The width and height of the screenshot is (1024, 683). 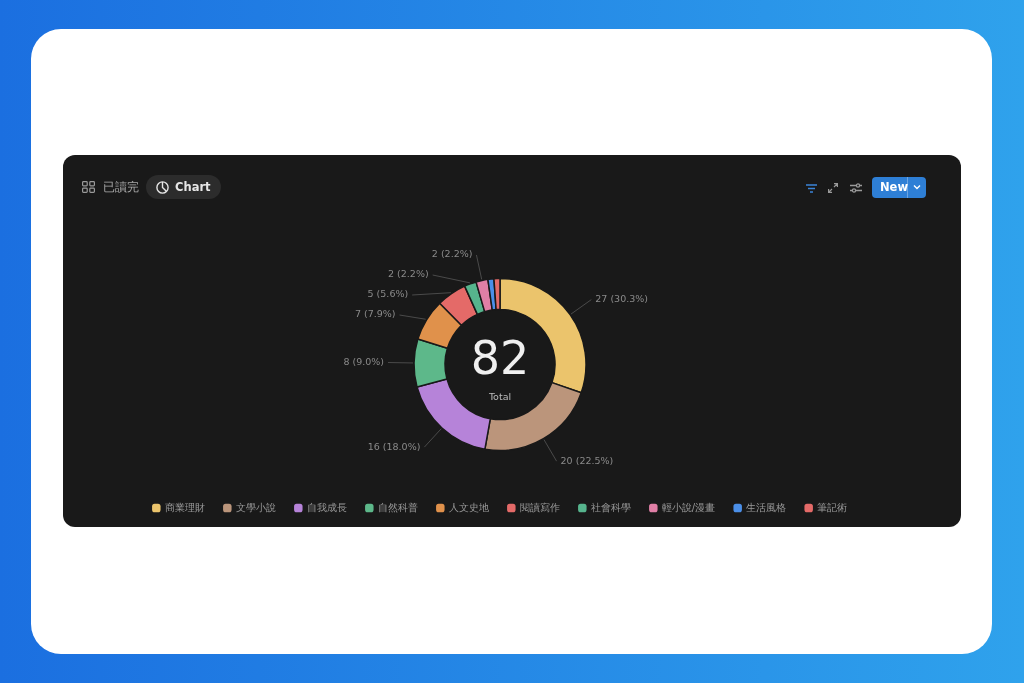 What do you see at coordinates (326, 507) in the screenshot?
I see `legend-label: 自我成長` at bounding box center [326, 507].